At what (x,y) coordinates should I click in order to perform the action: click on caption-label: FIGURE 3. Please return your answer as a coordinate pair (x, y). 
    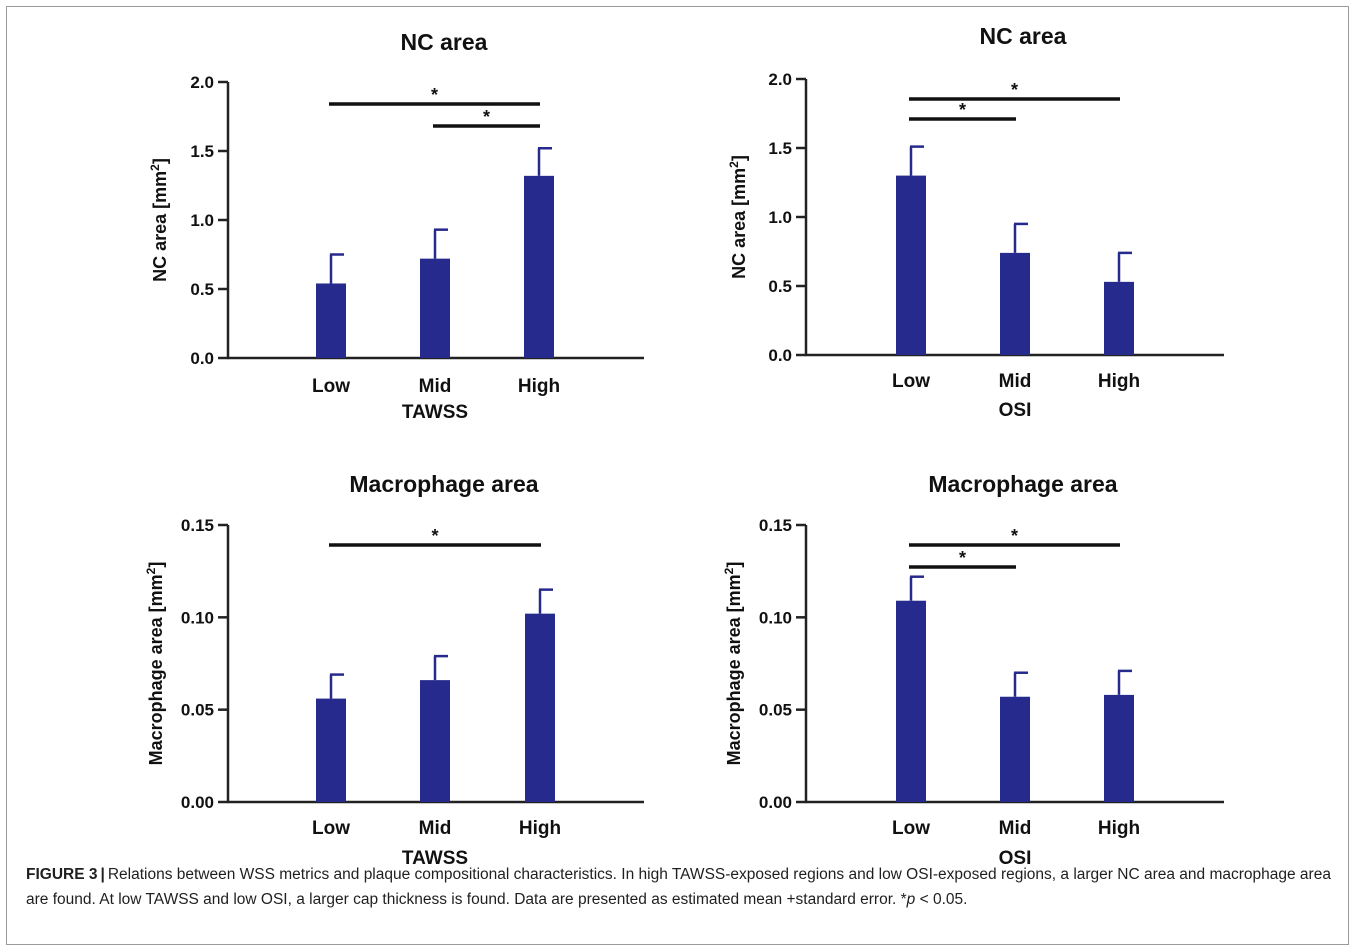
    Looking at the image, I should click on (62, 874).